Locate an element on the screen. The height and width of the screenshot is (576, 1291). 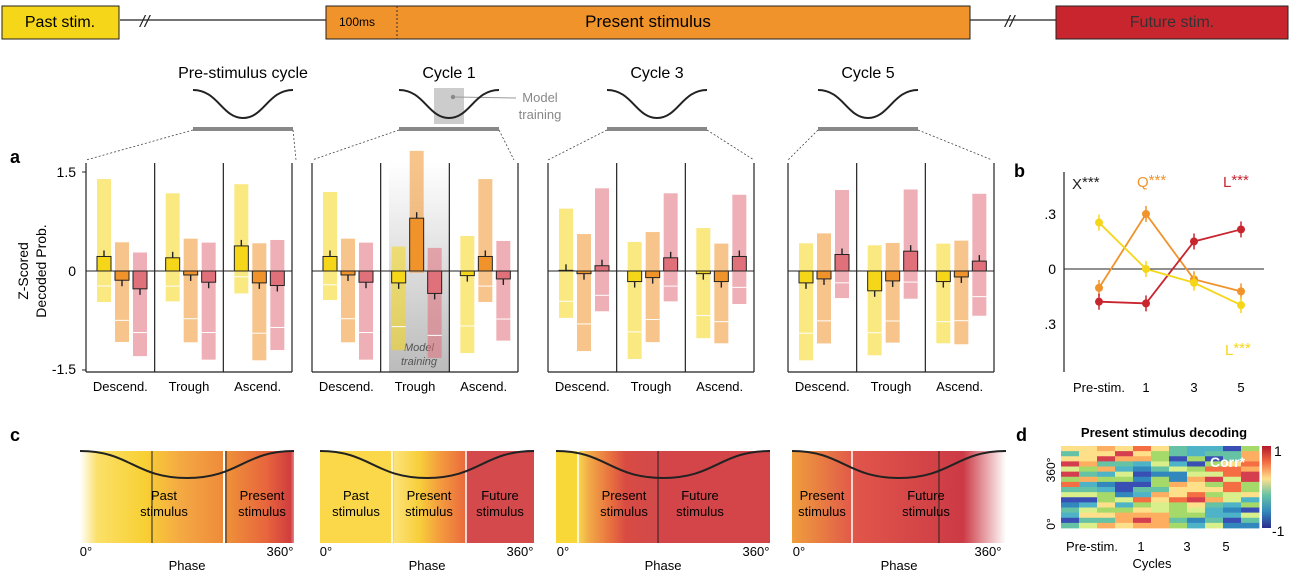
c2-x360: 360° is located at coordinates (520, 551).